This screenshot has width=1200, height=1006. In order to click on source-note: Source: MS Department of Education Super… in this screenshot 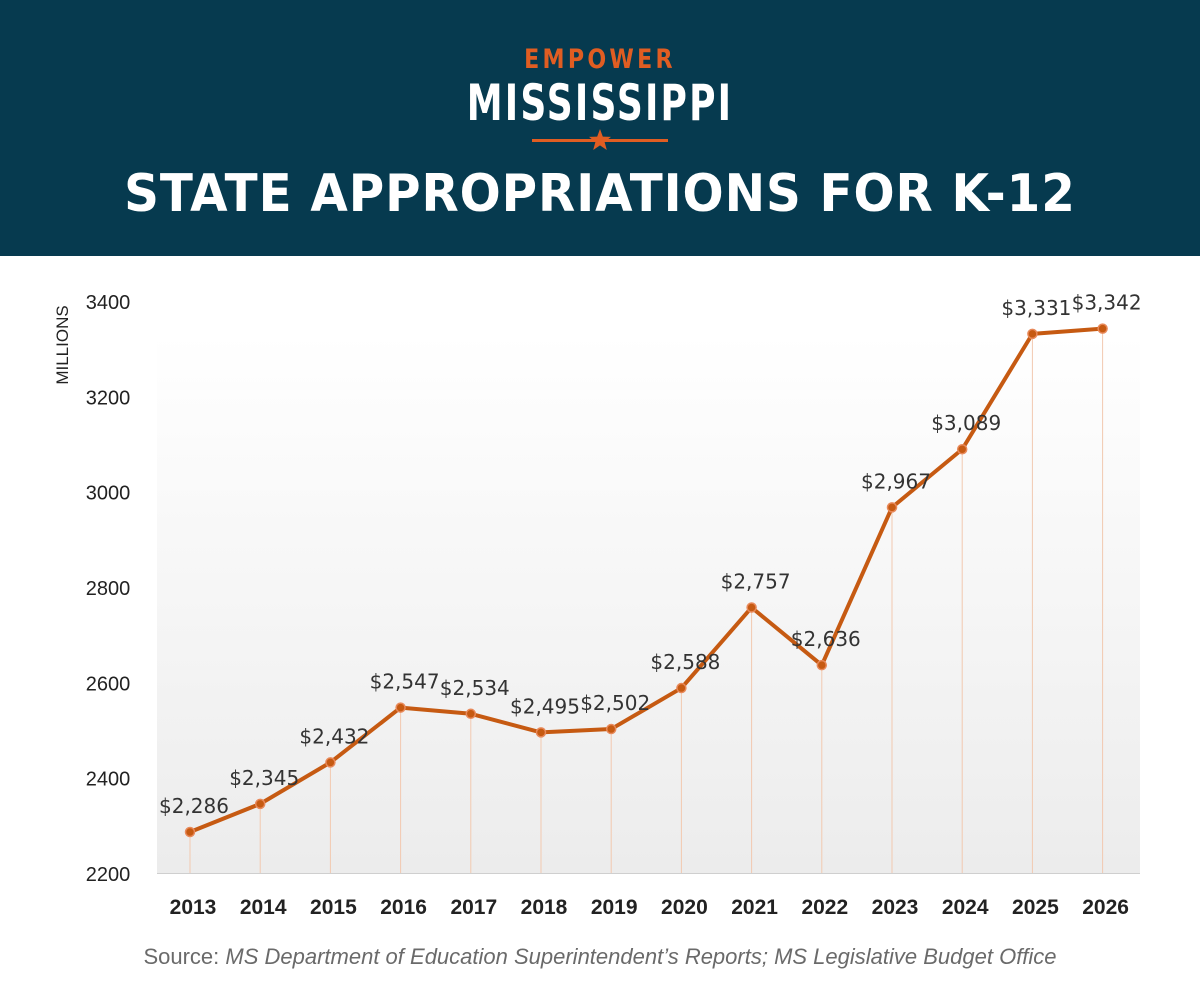, I will do `click(600, 957)`.